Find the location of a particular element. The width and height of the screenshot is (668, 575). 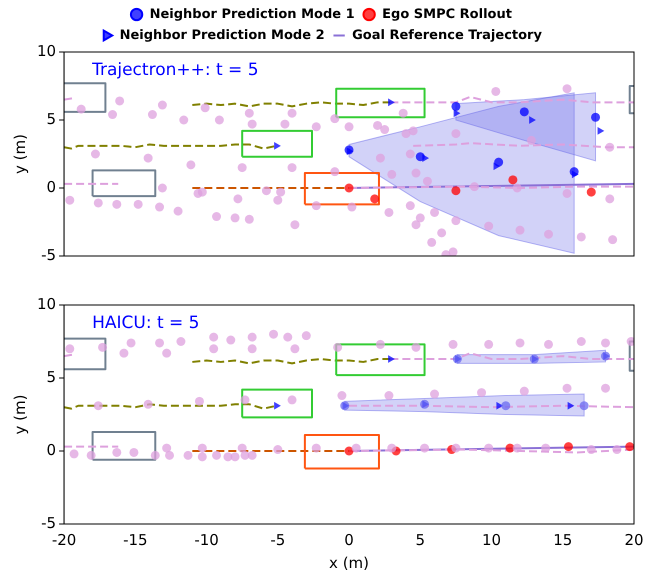

x-tick-label: -20 is located at coordinates (64, 539).